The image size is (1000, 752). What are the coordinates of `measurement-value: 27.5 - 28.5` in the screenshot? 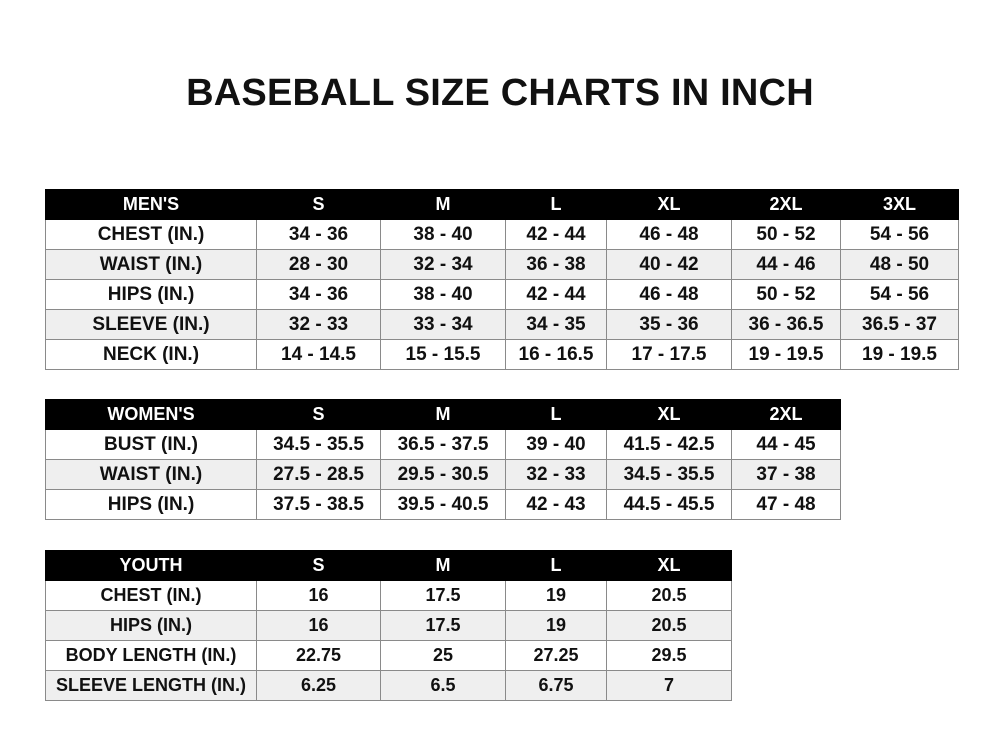 It's located at (318, 474).